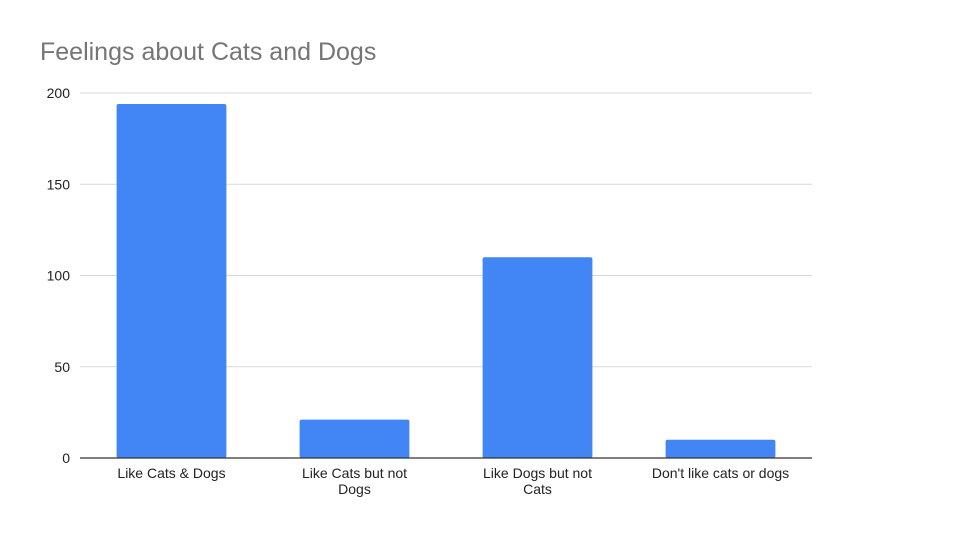 The image size is (960, 540). I want to click on x-tick-label-3: Don't like cats or dogs, so click(720, 473).